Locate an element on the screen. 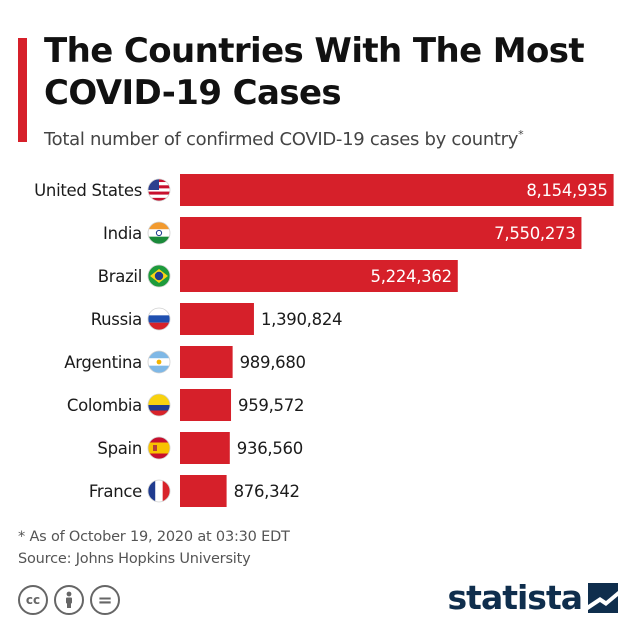 This screenshot has width=636, height=636. statista-logo: statista is located at coordinates (533, 597).